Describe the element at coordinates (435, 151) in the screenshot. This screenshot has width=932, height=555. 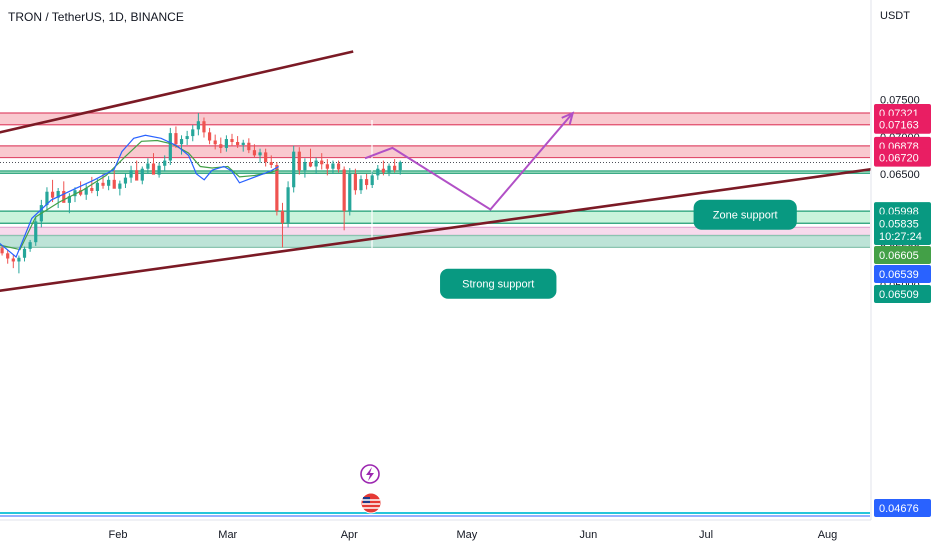
I see `zone-lower-resistance` at that location.